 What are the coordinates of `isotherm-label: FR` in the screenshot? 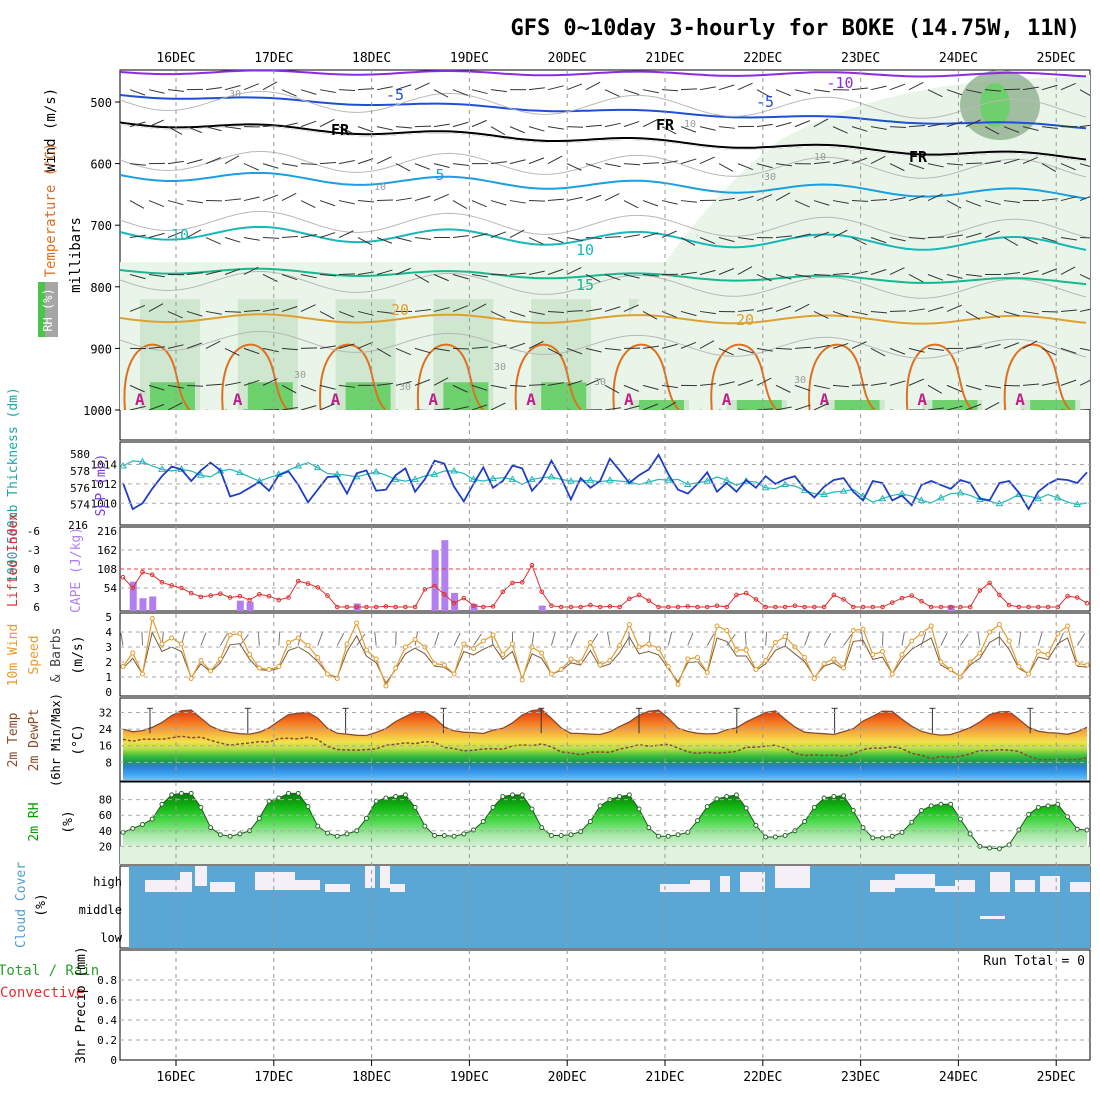 It's located at (918, 157).